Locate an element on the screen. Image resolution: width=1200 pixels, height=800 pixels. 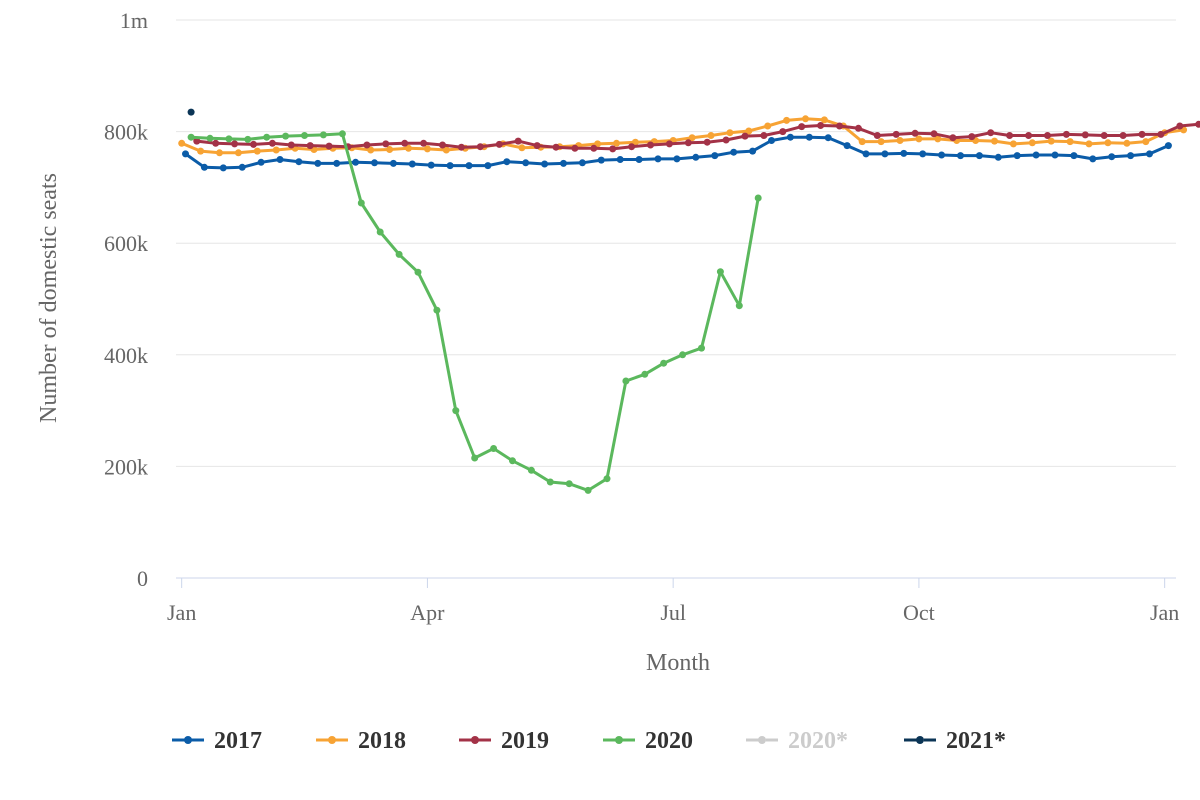
legend-item-2018: 2018 is located at coordinates (361, 741).